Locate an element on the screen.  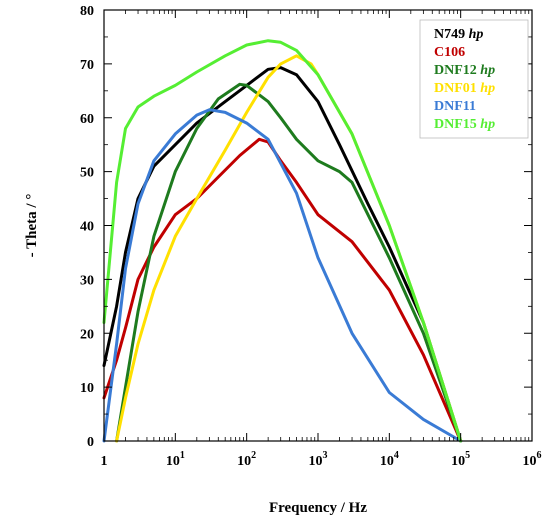
legend-box is located at coordinates (474, 79).